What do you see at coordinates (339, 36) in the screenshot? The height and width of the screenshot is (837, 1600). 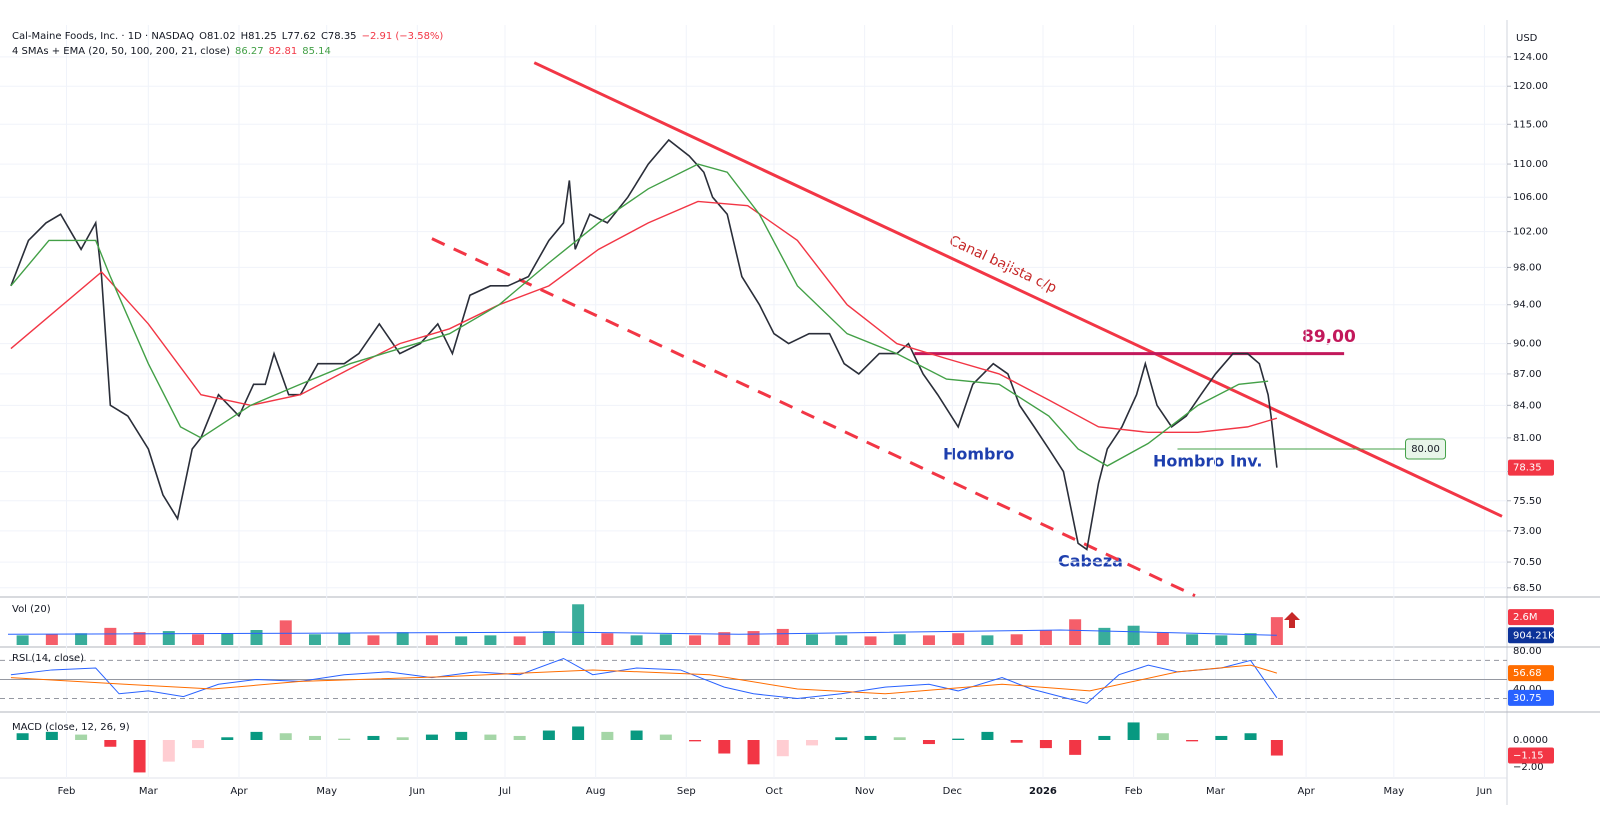 I see `header-text: C78.35` at bounding box center [339, 36].